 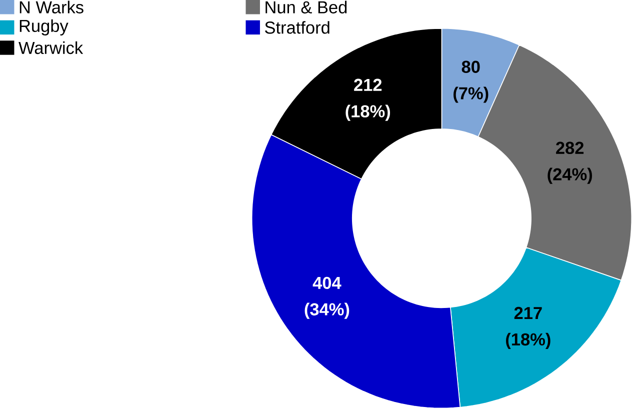 What do you see at coordinates (528, 328) in the screenshot?
I see `data-label: 217 (18%)` at bounding box center [528, 328].